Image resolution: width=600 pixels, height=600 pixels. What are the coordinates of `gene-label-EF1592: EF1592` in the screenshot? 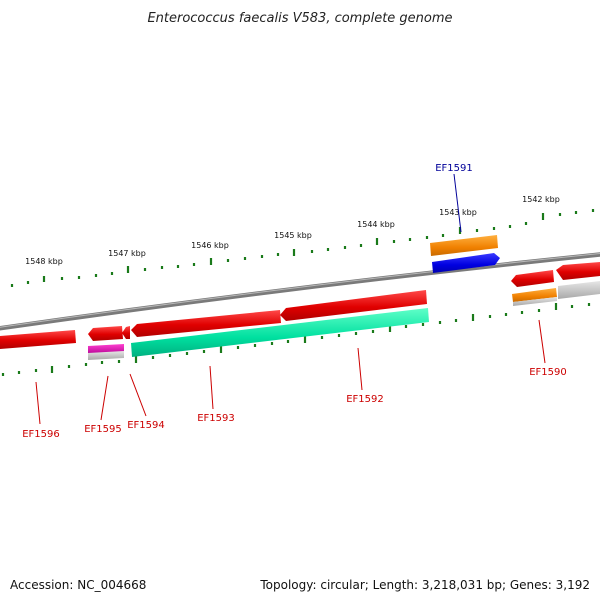 It's located at (365, 399).